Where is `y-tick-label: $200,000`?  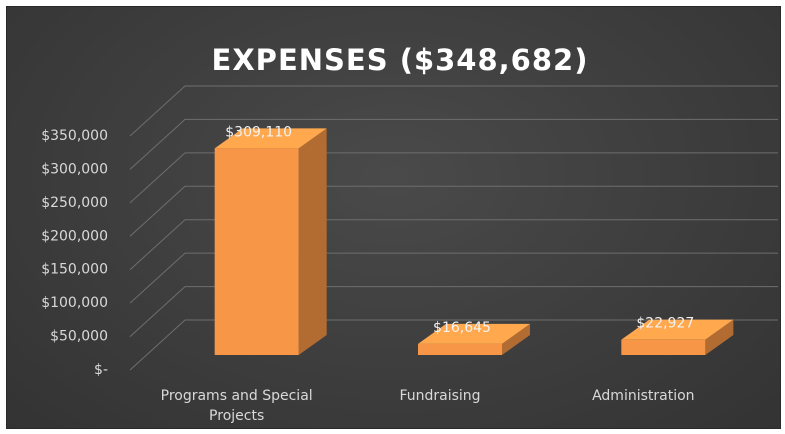
y-tick-label: $200,000 is located at coordinates (74, 236).